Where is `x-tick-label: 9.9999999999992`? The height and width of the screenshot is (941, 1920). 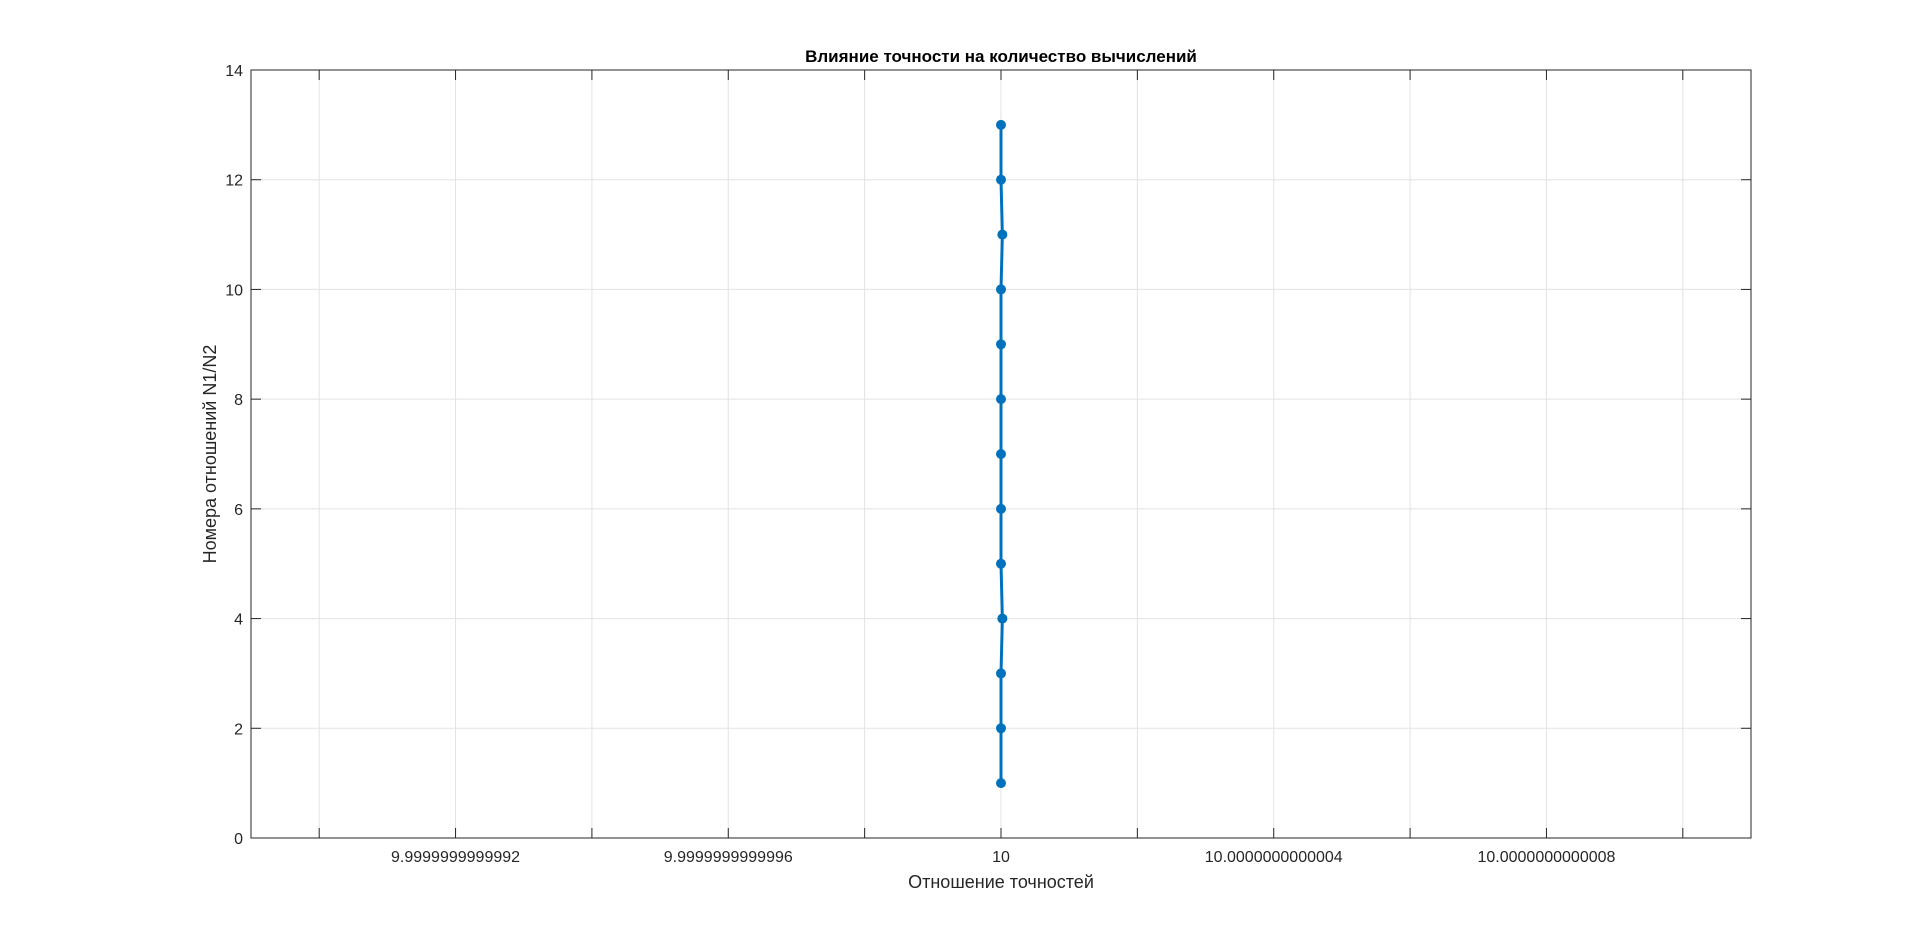 x-tick-label: 9.9999999999992 is located at coordinates (455, 857).